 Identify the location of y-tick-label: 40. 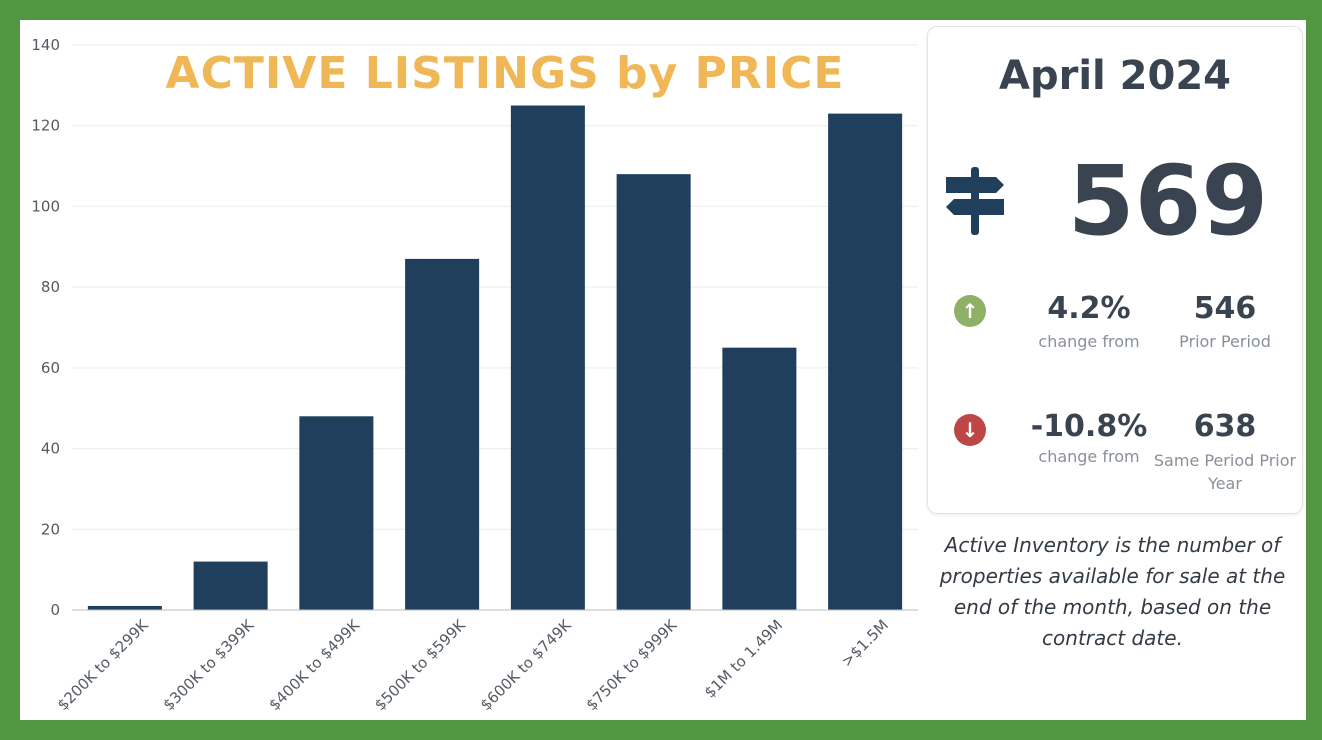
(50, 449).